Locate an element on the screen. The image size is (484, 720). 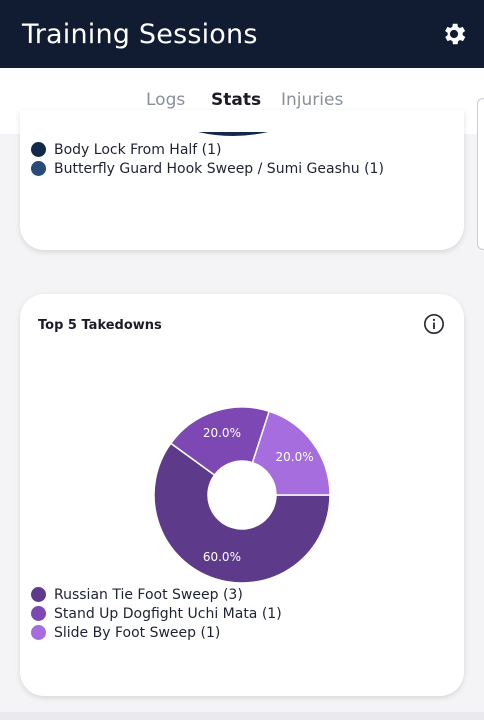
tab-stats: Stats is located at coordinates (236, 100).